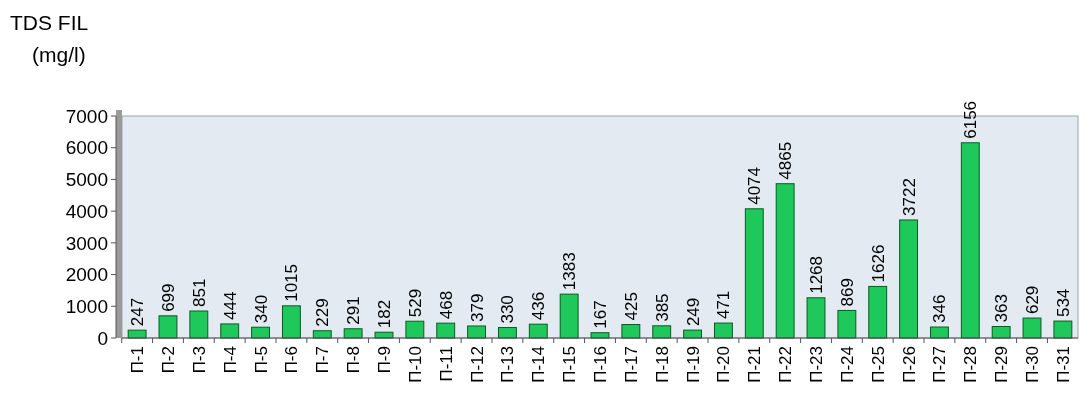  I want to click on data-label: 379, so click(477, 307).